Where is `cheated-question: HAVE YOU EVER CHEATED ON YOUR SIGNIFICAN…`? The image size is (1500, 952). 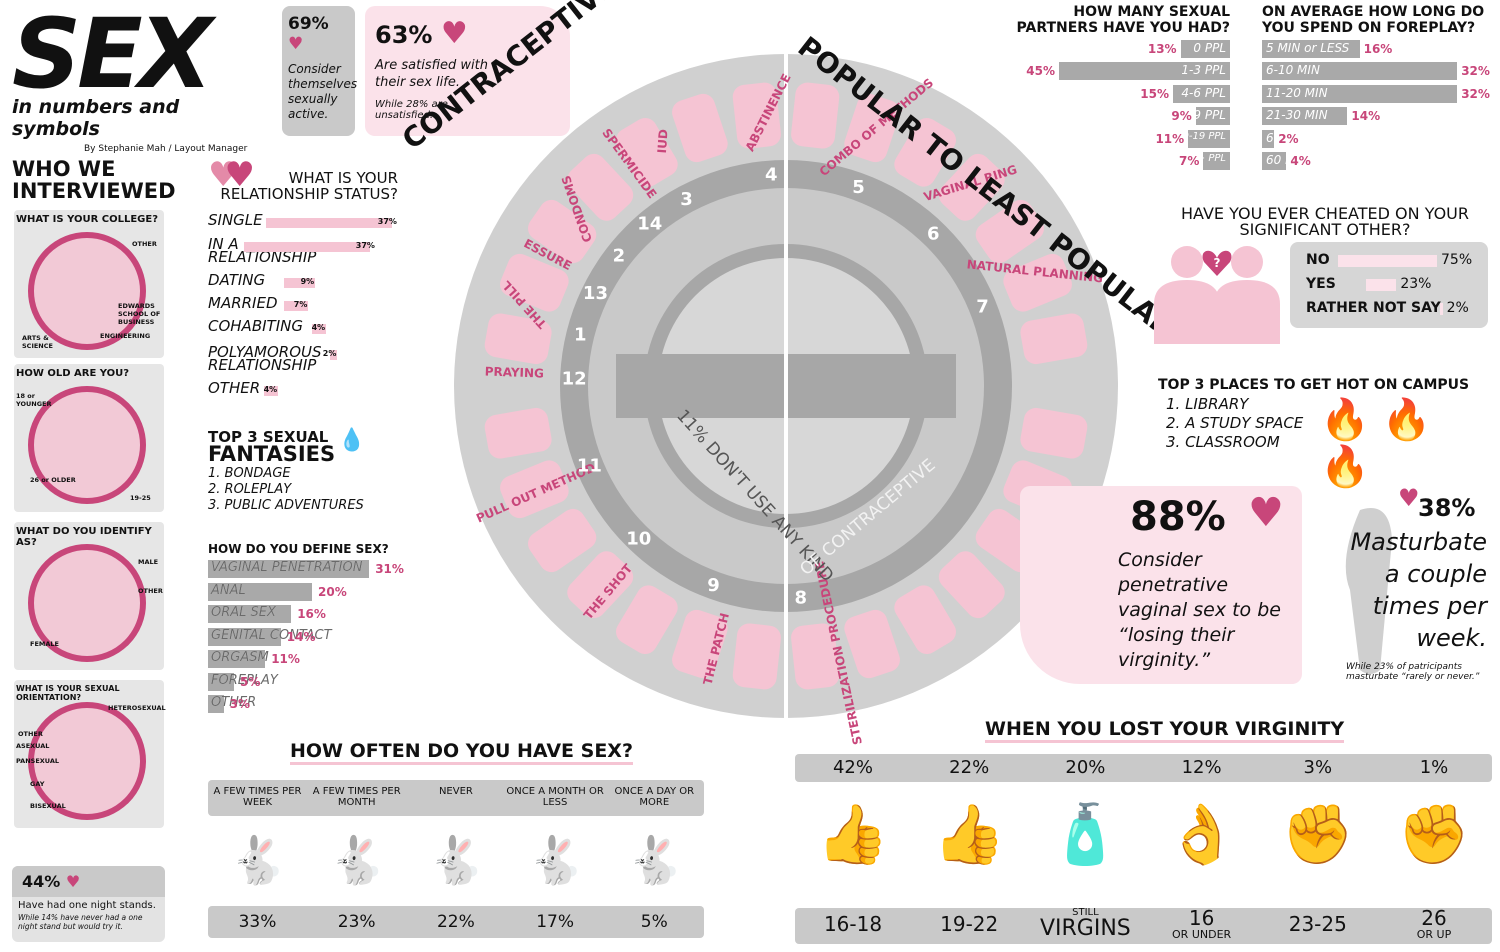
cheated-question: HAVE YOU EVER CHEATED ON YOUR SIGNIFICAN… is located at coordinates (1325, 221).